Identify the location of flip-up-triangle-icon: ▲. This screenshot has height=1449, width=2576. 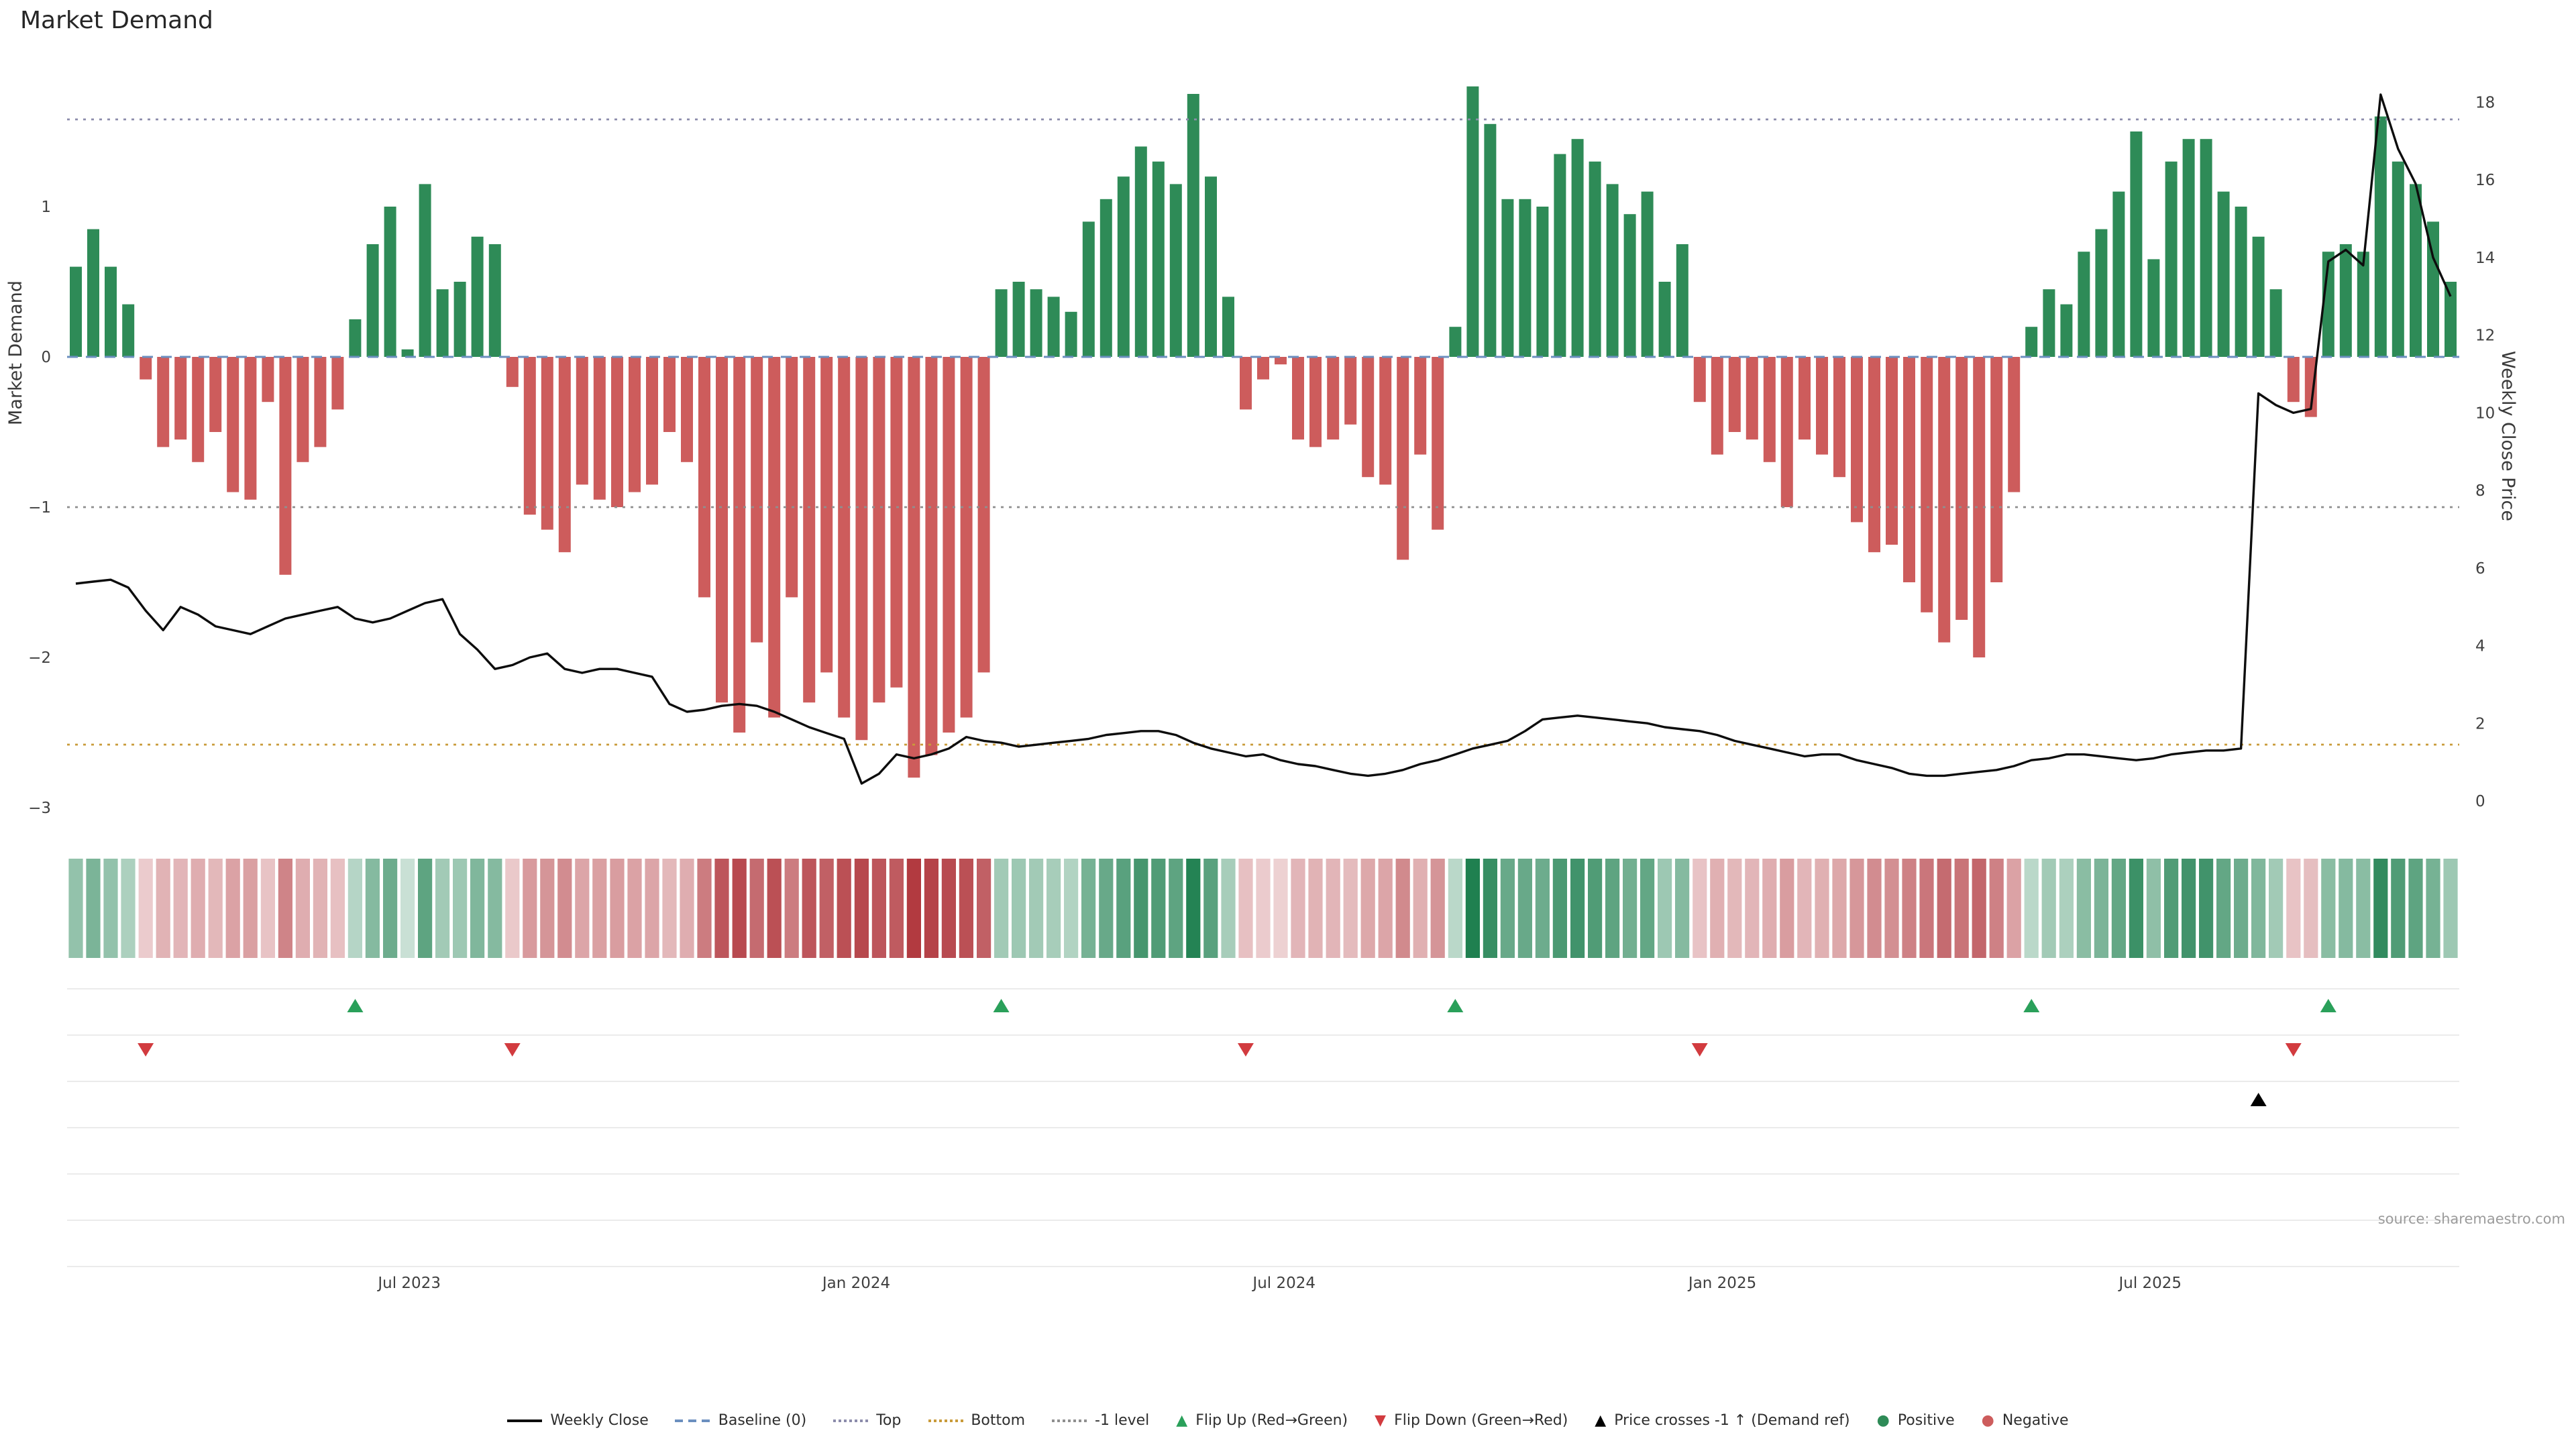
(1182, 1420).